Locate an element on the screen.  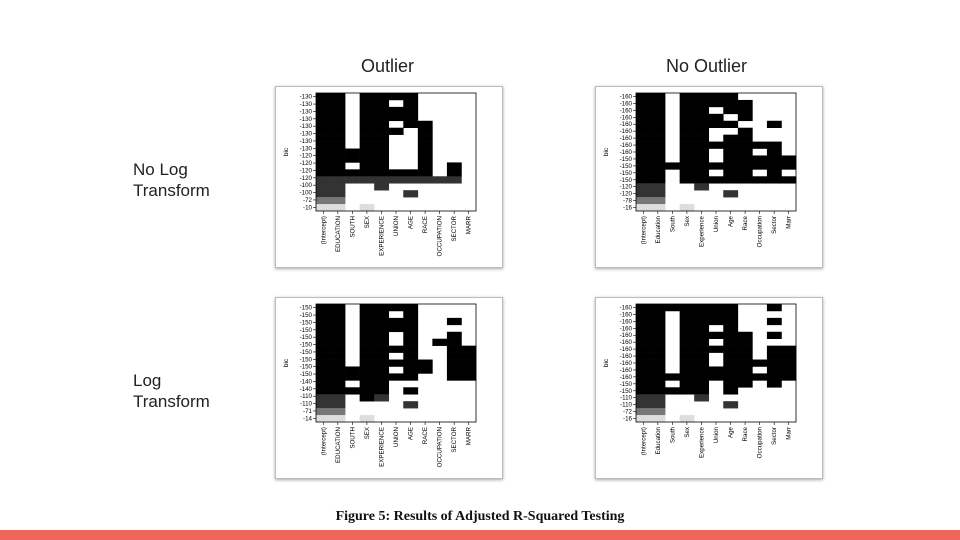
y-tick-label: -130 is located at coordinates (306, 148).